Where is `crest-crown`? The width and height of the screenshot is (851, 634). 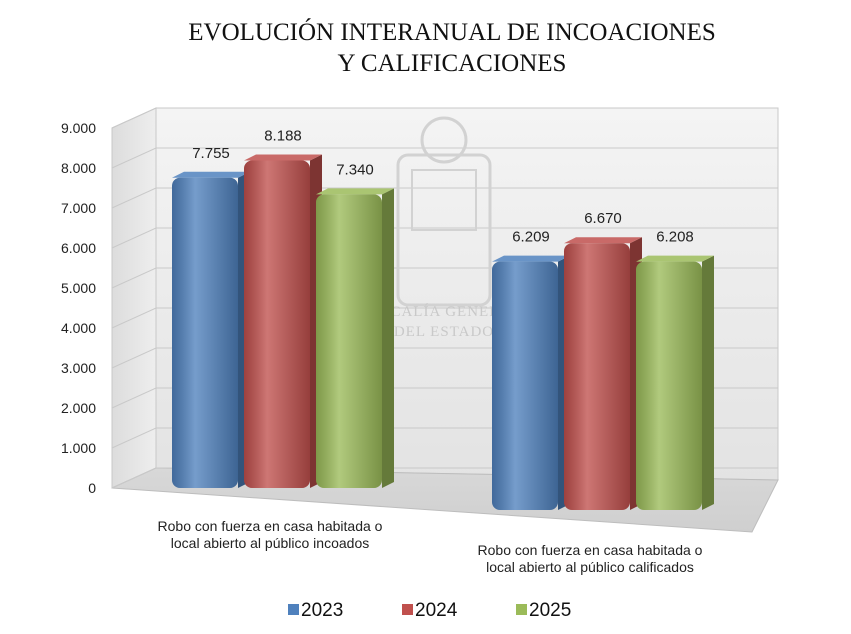
crest-crown is located at coordinates (444, 140).